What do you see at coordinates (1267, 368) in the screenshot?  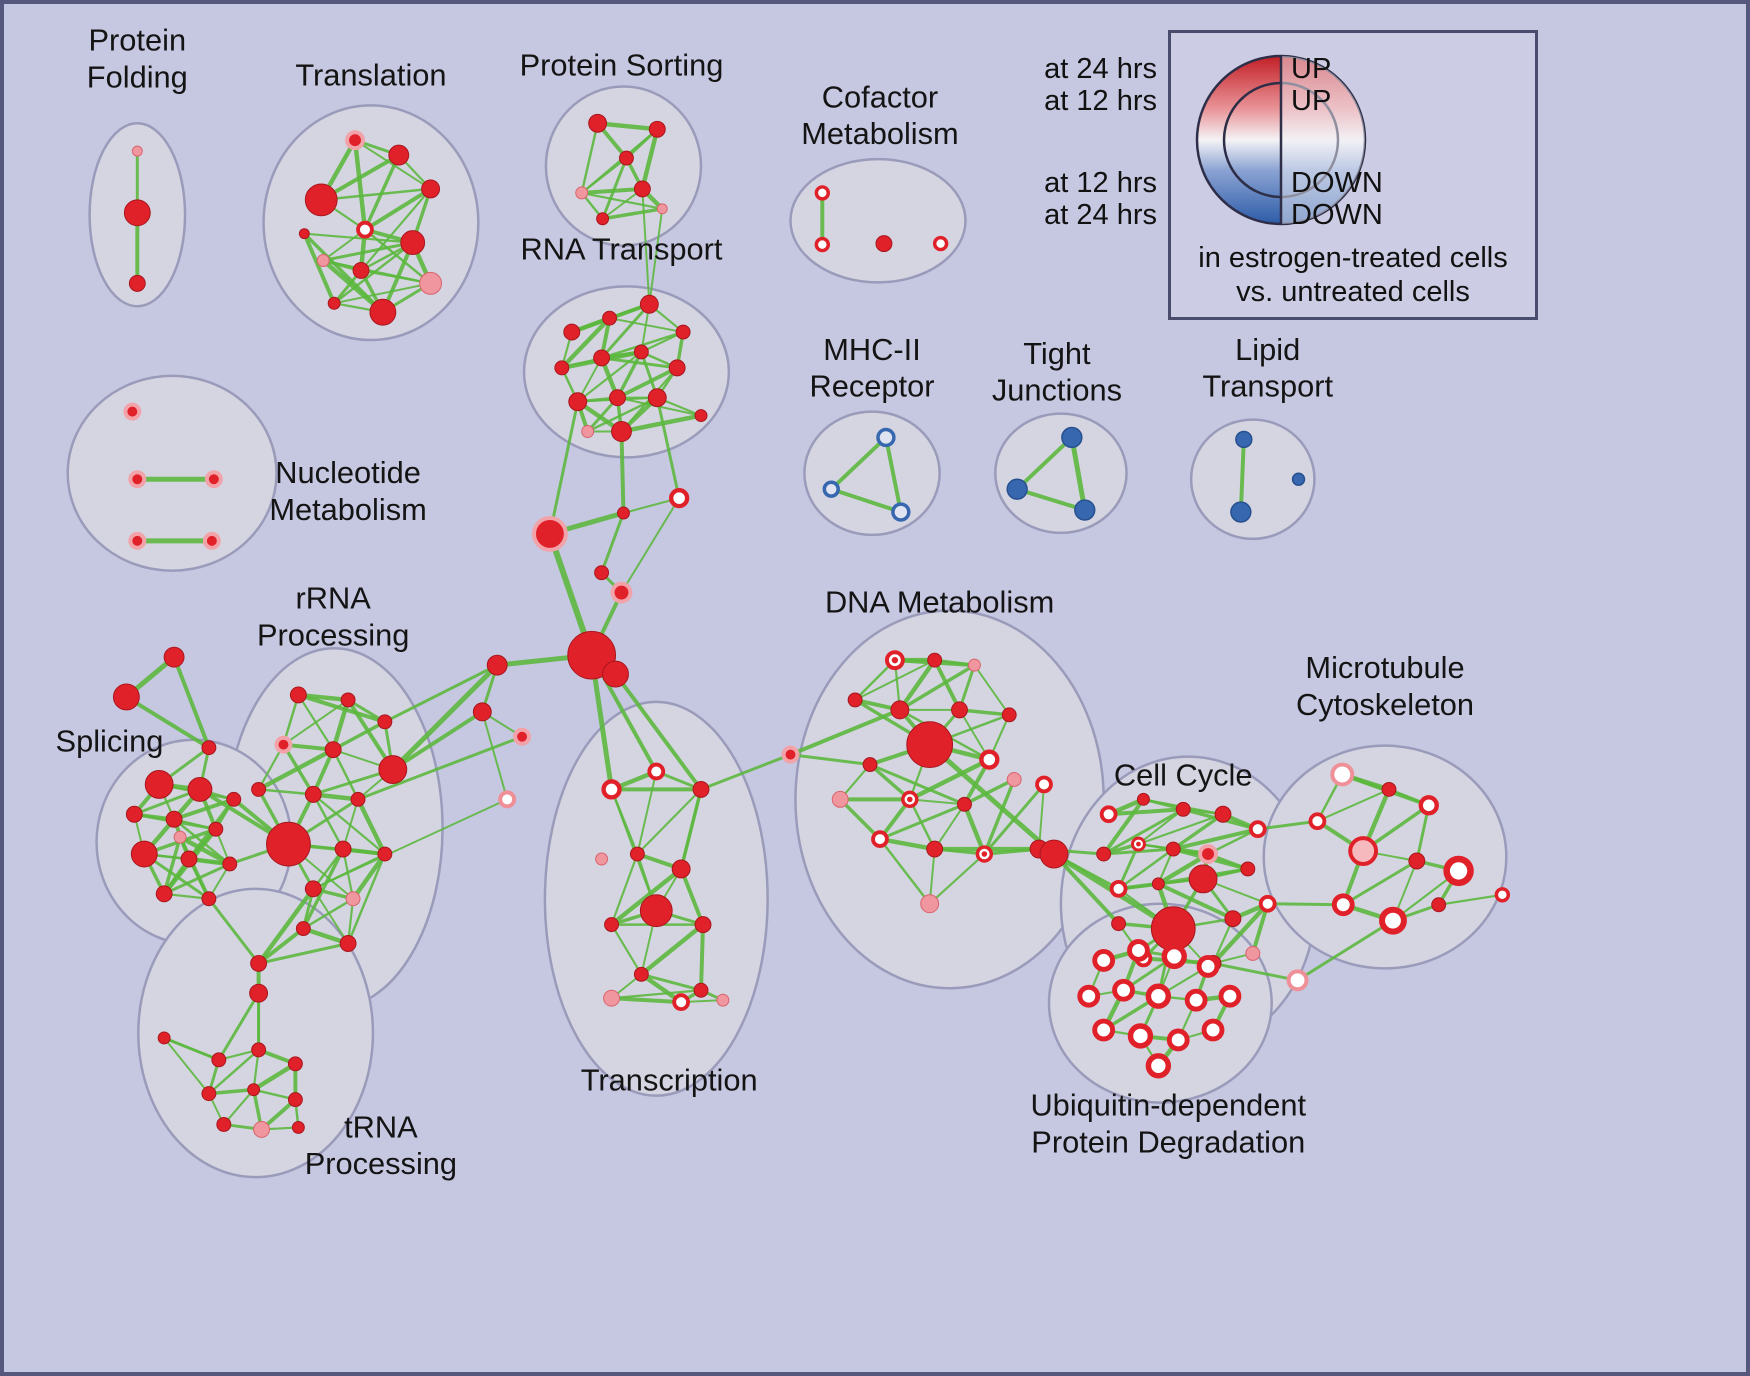 I see `cluster-label: Lipid Transport` at bounding box center [1267, 368].